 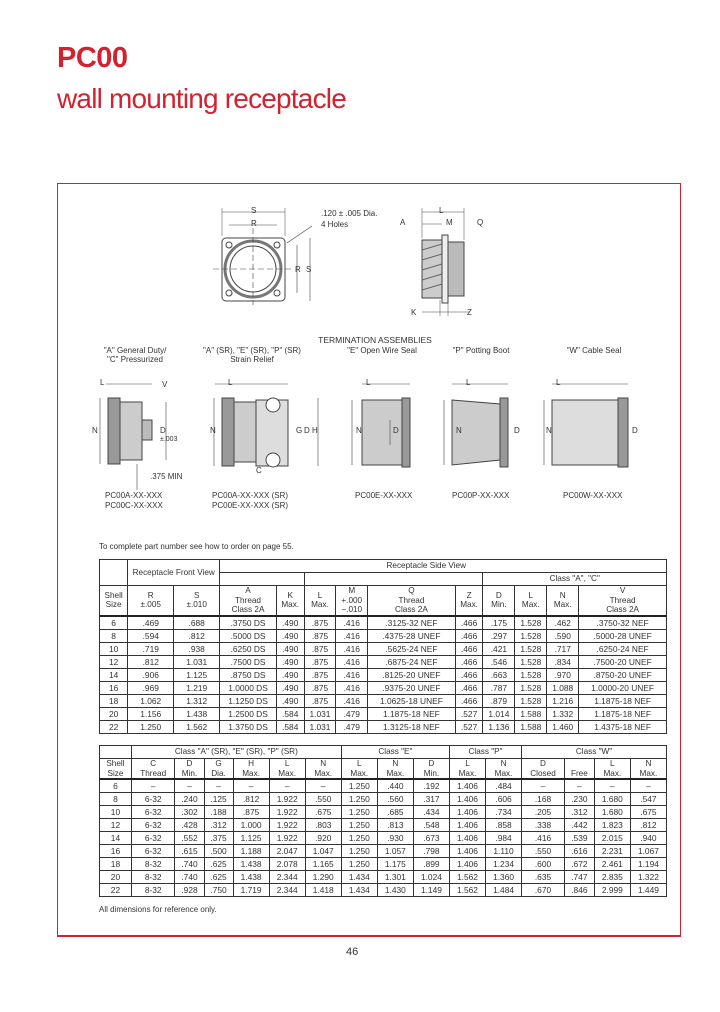 I want to click on dim-label: .375 MIN, so click(x=166, y=476).